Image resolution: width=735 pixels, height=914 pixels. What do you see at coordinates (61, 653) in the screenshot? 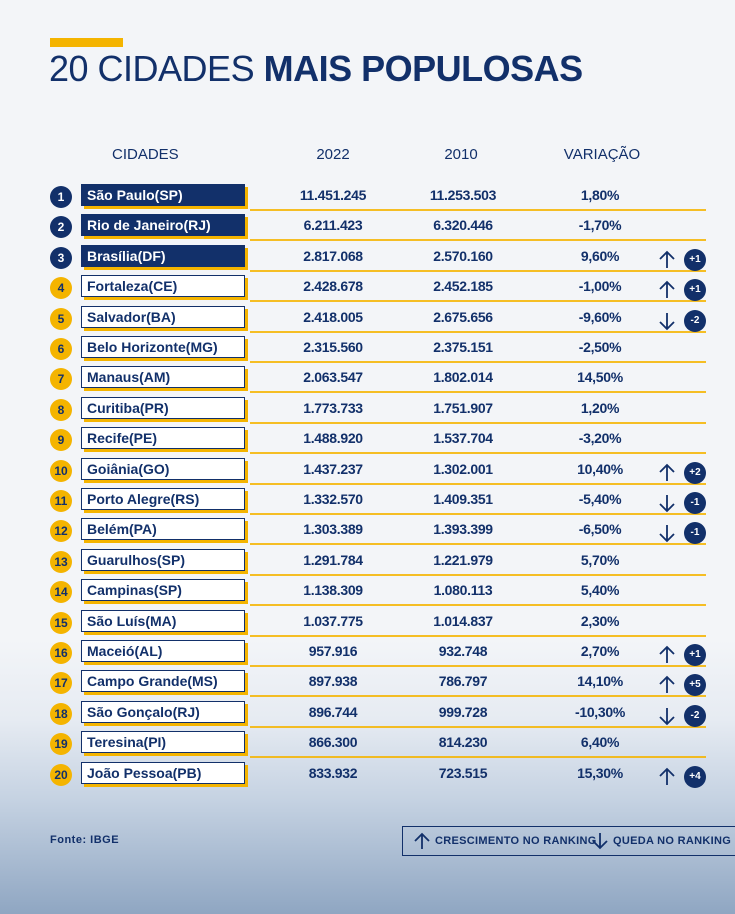
I see `rank-badge: 16` at bounding box center [61, 653].